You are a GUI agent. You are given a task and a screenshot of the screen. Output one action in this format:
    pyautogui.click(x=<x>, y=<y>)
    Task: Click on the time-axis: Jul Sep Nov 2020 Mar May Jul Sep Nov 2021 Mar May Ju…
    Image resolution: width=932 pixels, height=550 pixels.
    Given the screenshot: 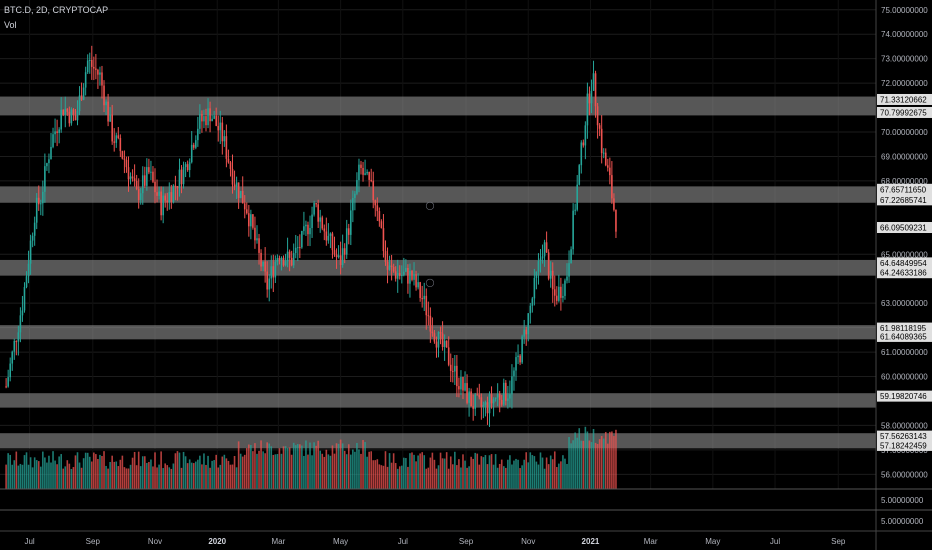 What is the action you would take?
    pyautogui.click(x=466, y=538)
    